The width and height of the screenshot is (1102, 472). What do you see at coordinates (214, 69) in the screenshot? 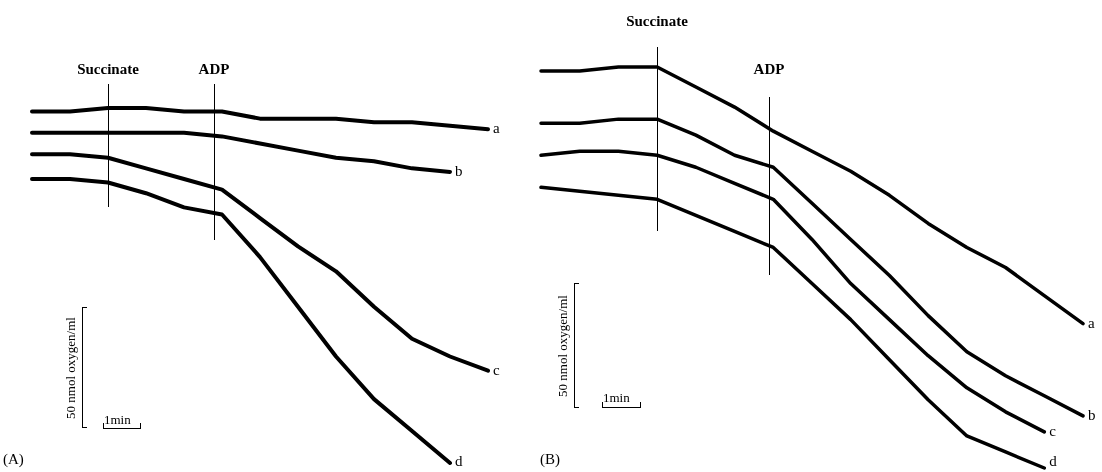
I see `text: ADP` at bounding box center [214, 69].